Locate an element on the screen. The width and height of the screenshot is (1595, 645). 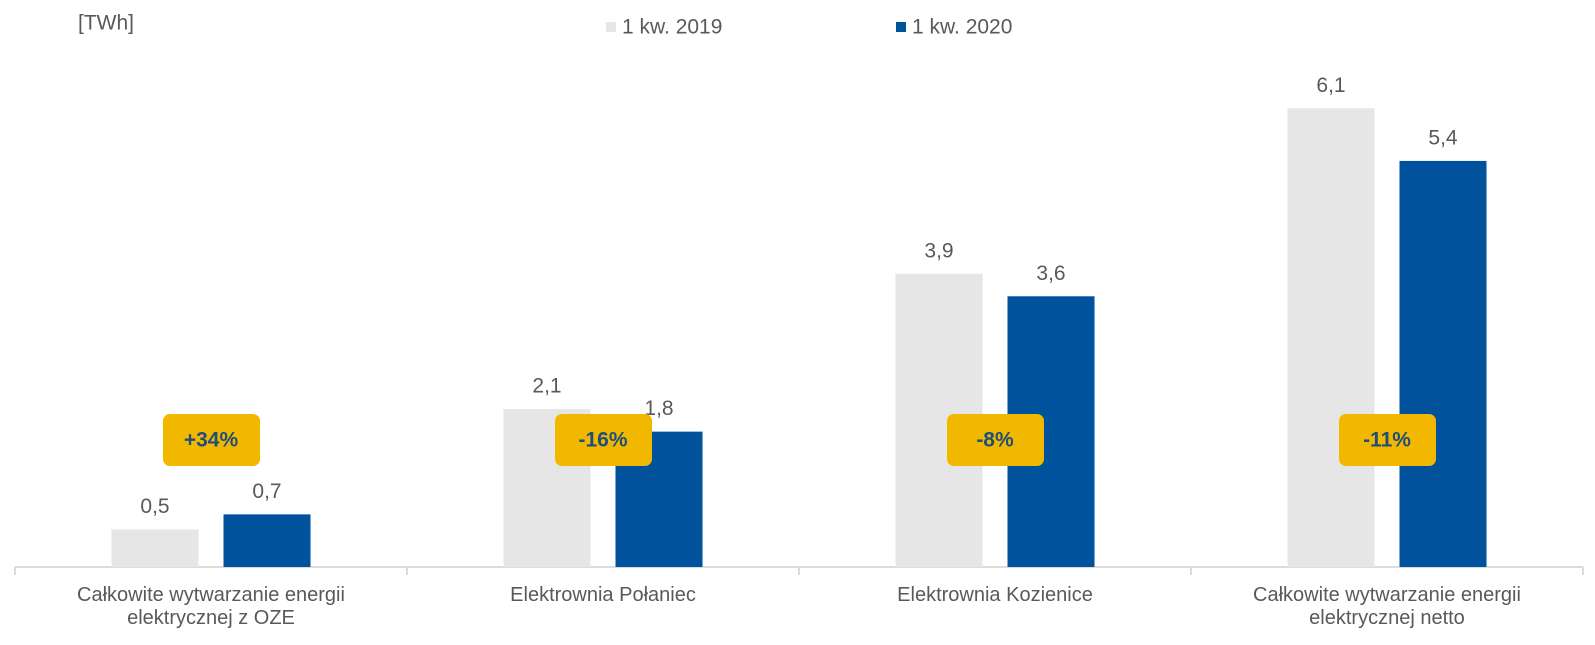
data-label: 1,8 is located at coordinates (658, 408).